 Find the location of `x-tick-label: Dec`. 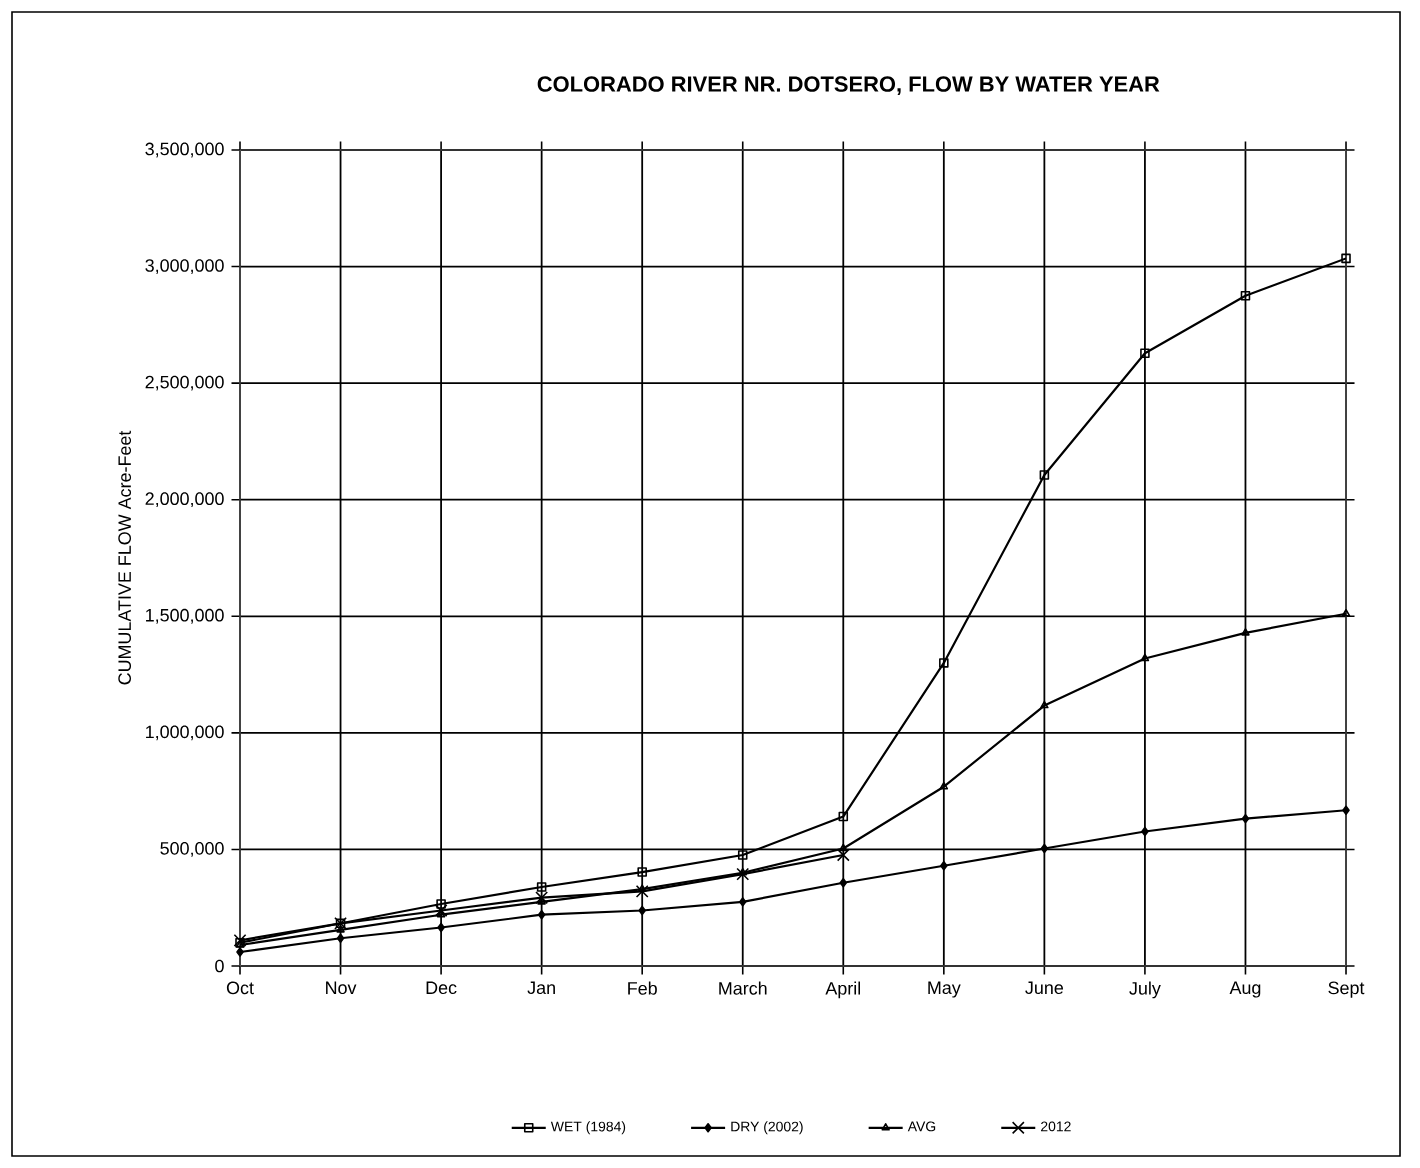

x-tick-label: Dec is located at coordinates (441, 988).